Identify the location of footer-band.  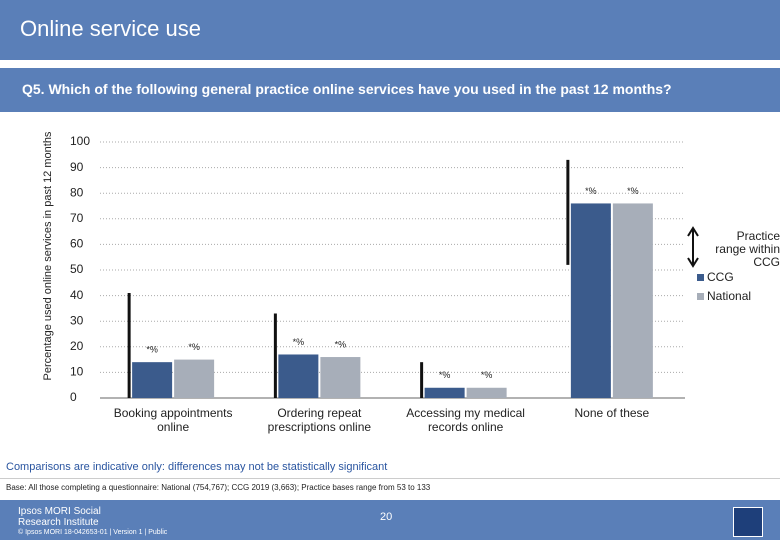
(390, 520).